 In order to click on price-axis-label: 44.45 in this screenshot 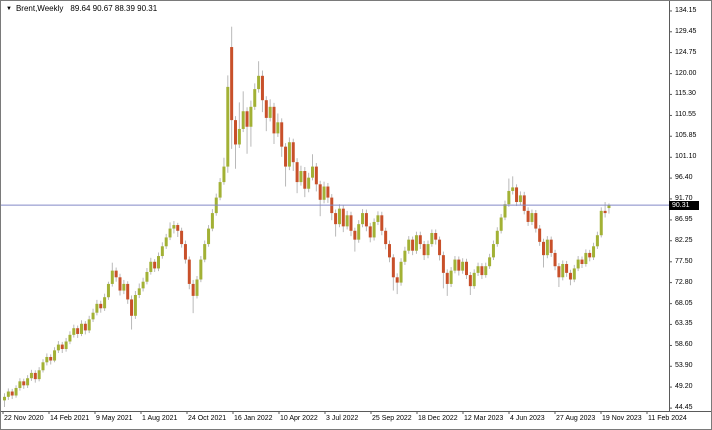, I will do `click(684, 408)`.